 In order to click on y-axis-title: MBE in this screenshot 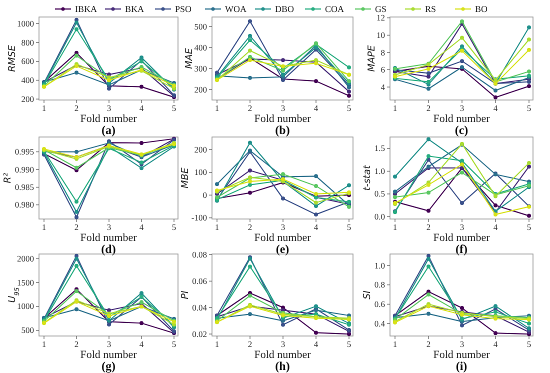, I will do `click(185, 178)`.